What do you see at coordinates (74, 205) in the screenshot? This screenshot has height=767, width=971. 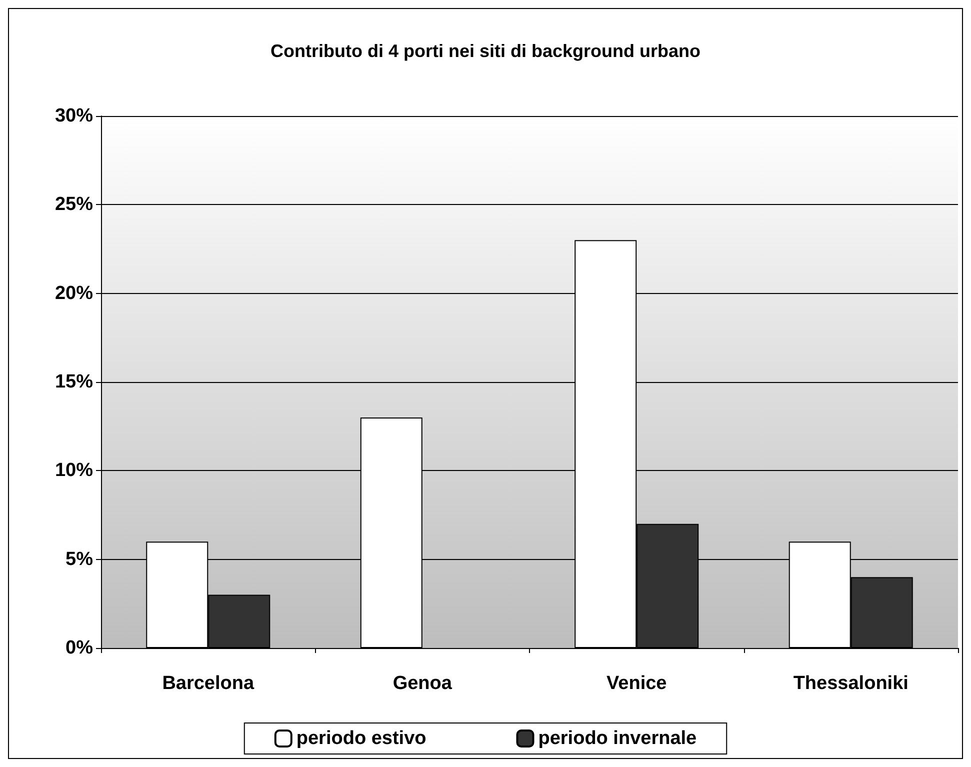 I see `y-tick-label: 25%` at bounding box center [74, 205].